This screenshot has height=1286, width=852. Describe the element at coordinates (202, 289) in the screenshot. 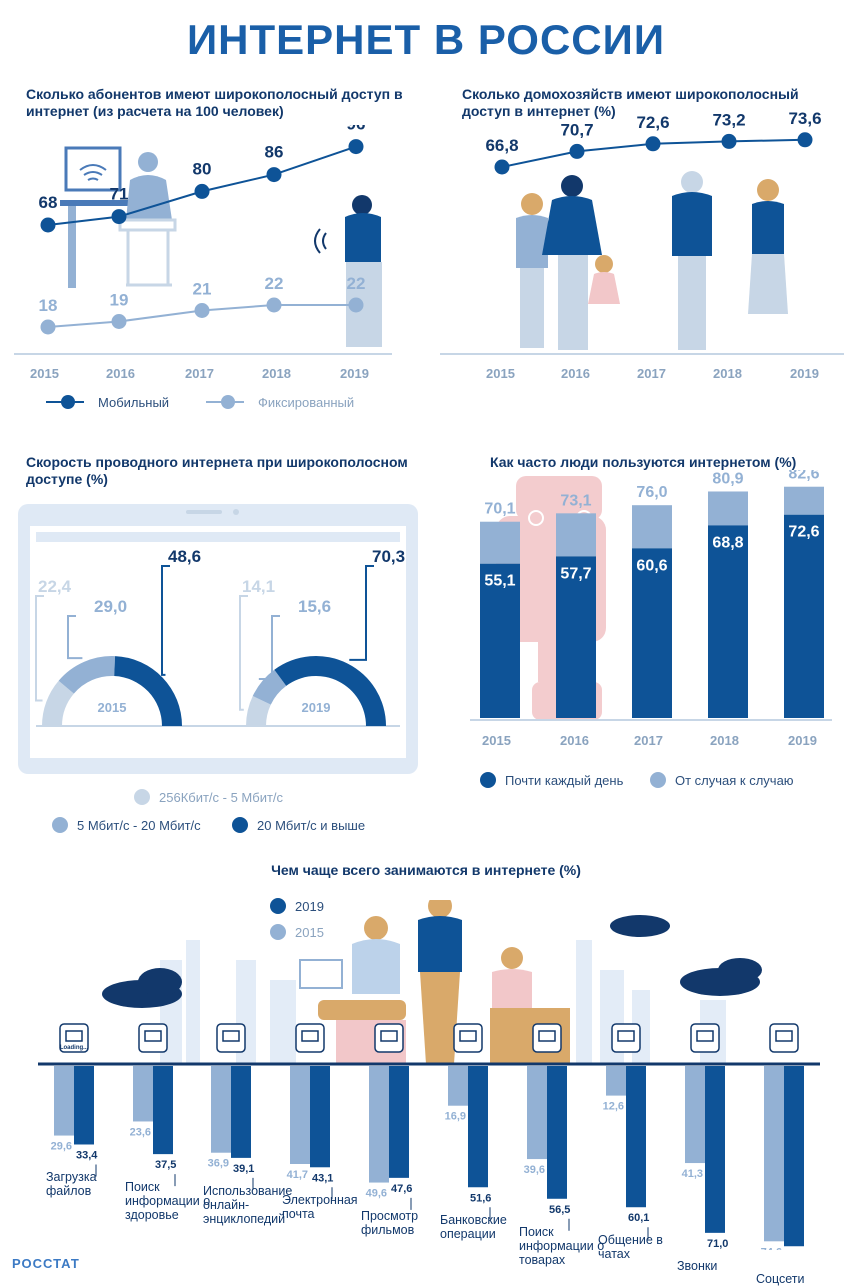

I see `fixed-value-label: 21` at that location.